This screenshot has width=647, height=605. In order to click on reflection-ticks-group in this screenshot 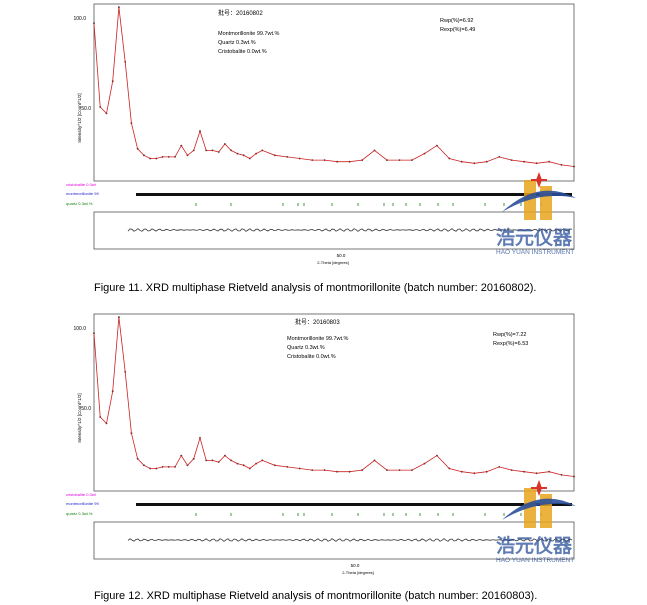, I will do `click(354, 509)`.